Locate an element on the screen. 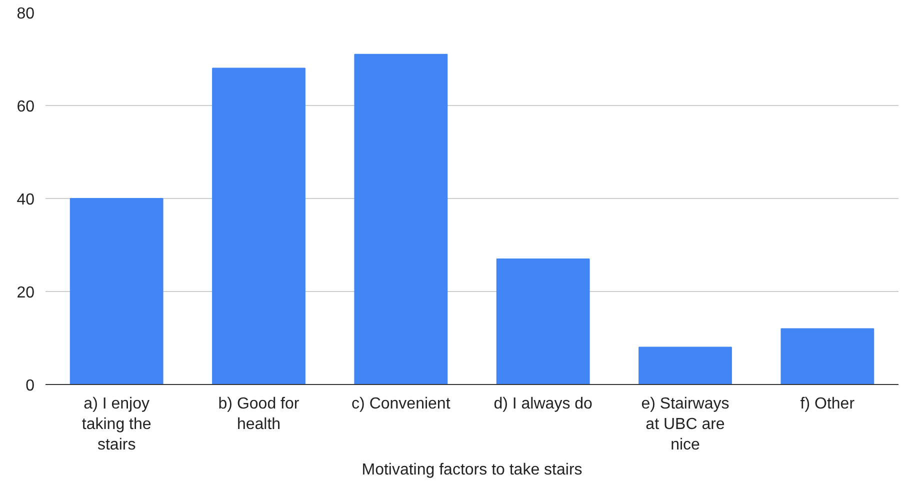  y-tick-label: 80 is located at coordinates (25, 14).